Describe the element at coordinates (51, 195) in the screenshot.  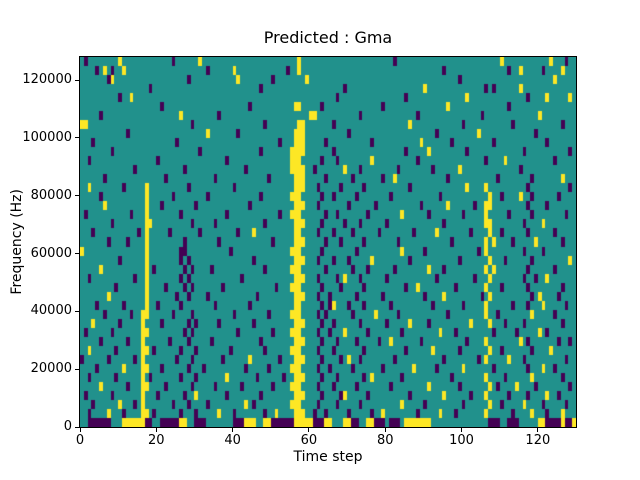
I see `y-tick-label: 80000` at that location.